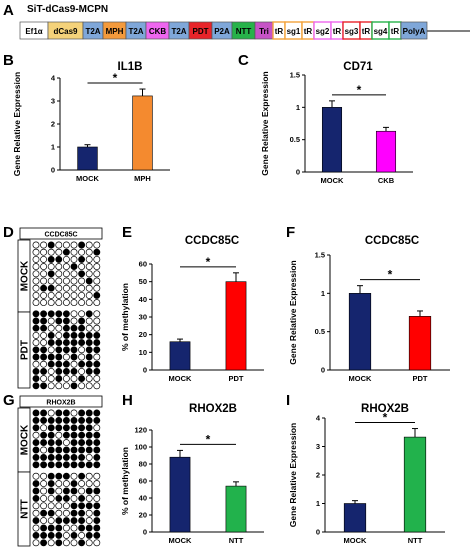 The image size is (476, 550). I want to click on segment-label: sg3, so click(352, 31).